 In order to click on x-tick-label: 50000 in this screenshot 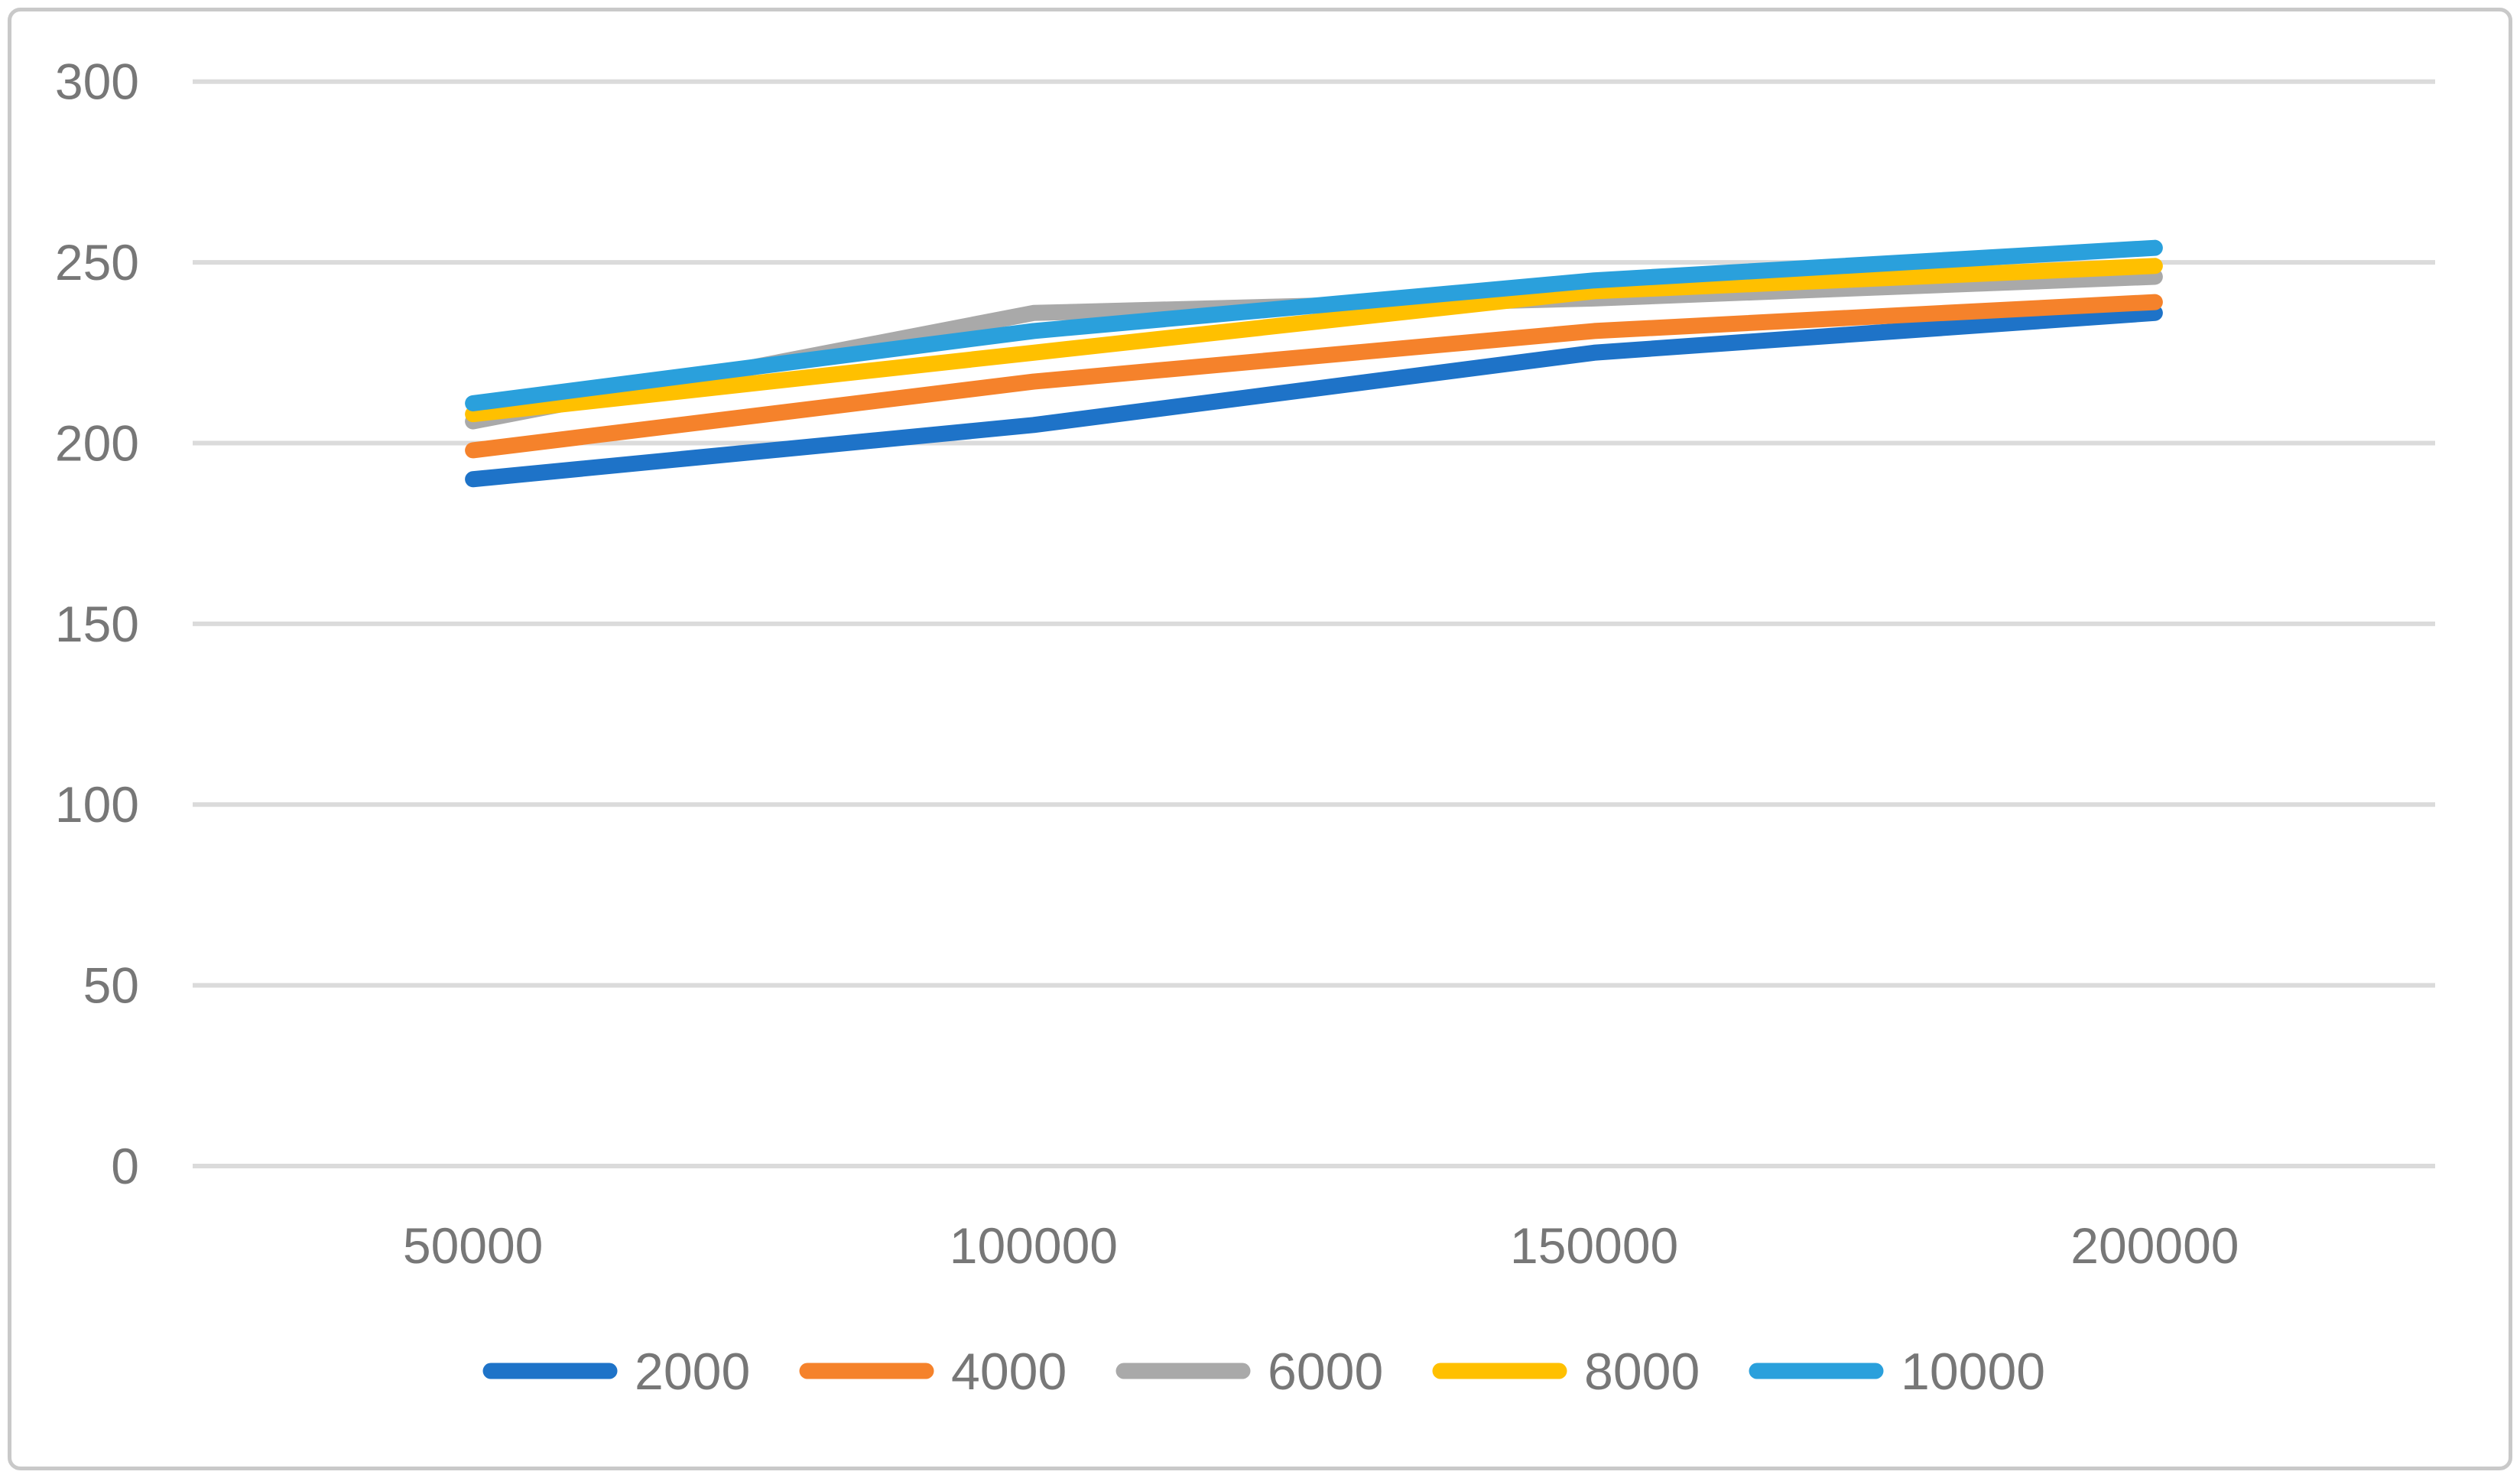, I will do `click(473, 1245)`.